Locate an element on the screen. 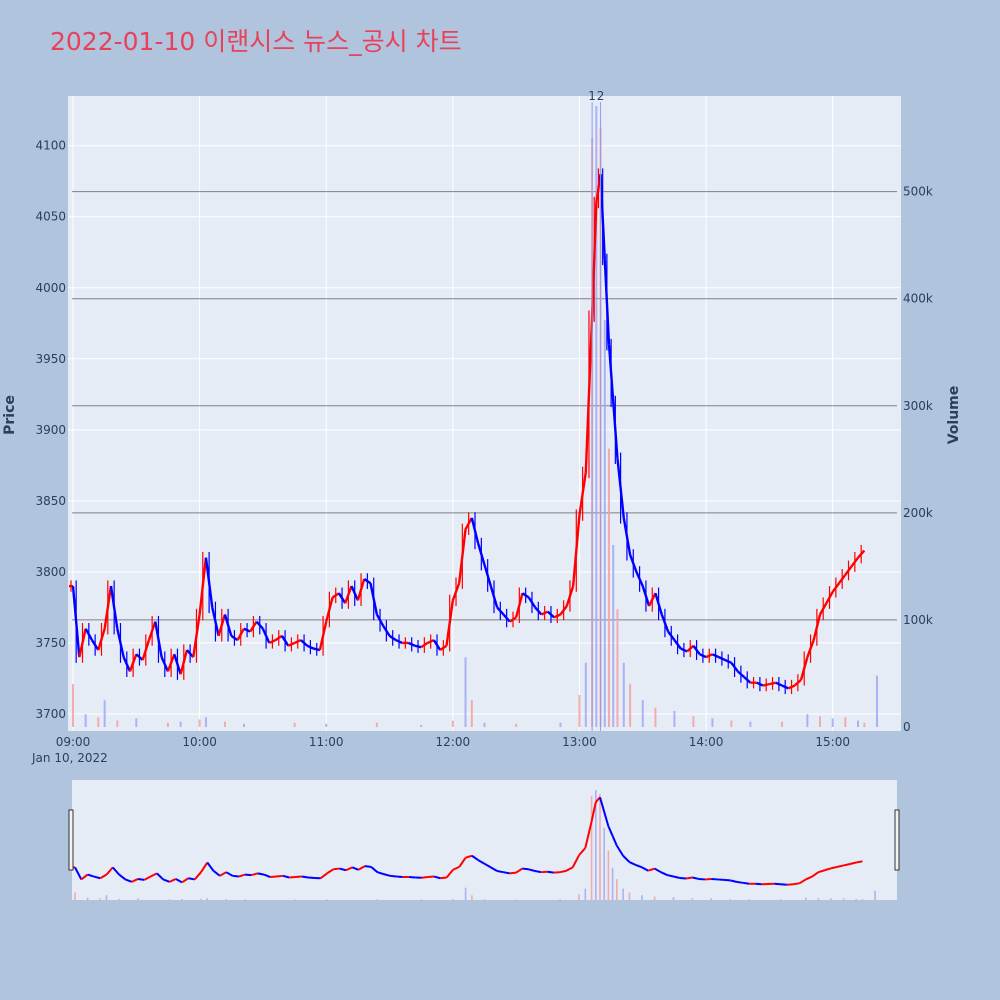 The image size is (1000, 1000). chart-title: 2022-01-10 이랜시스 뉴스_공시 차트 is located at coordinates (256, 41).